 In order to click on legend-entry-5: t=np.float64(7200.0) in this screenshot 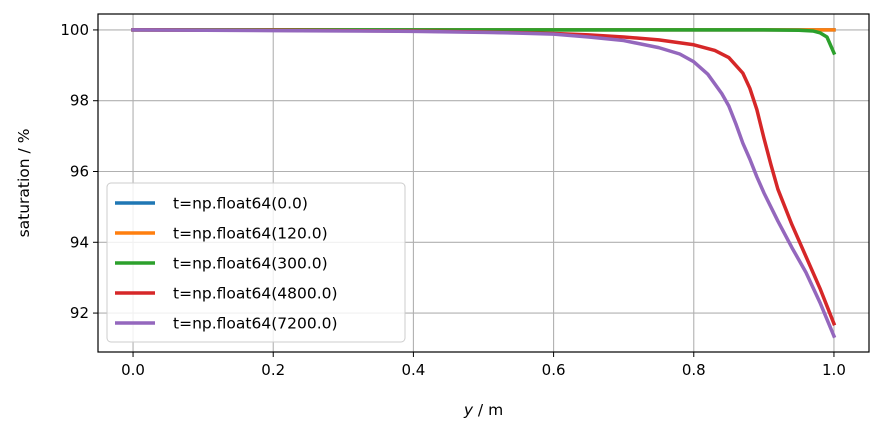, I will do `click(255, 324)`.